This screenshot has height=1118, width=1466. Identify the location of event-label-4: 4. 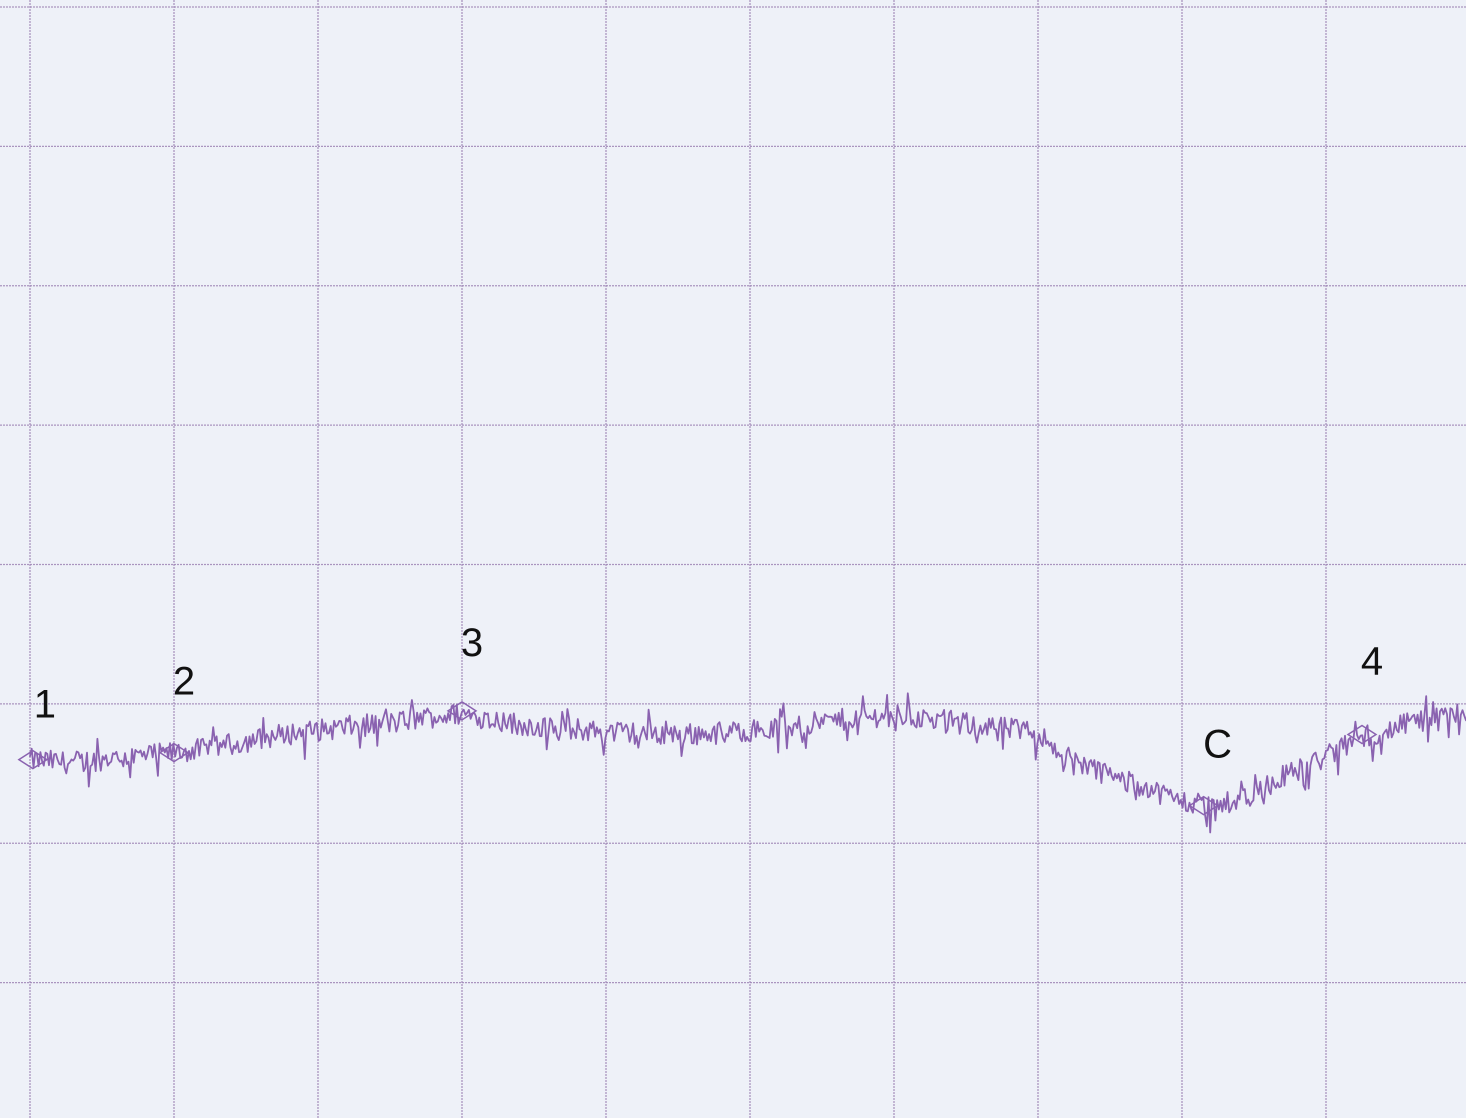
(1372, 662).